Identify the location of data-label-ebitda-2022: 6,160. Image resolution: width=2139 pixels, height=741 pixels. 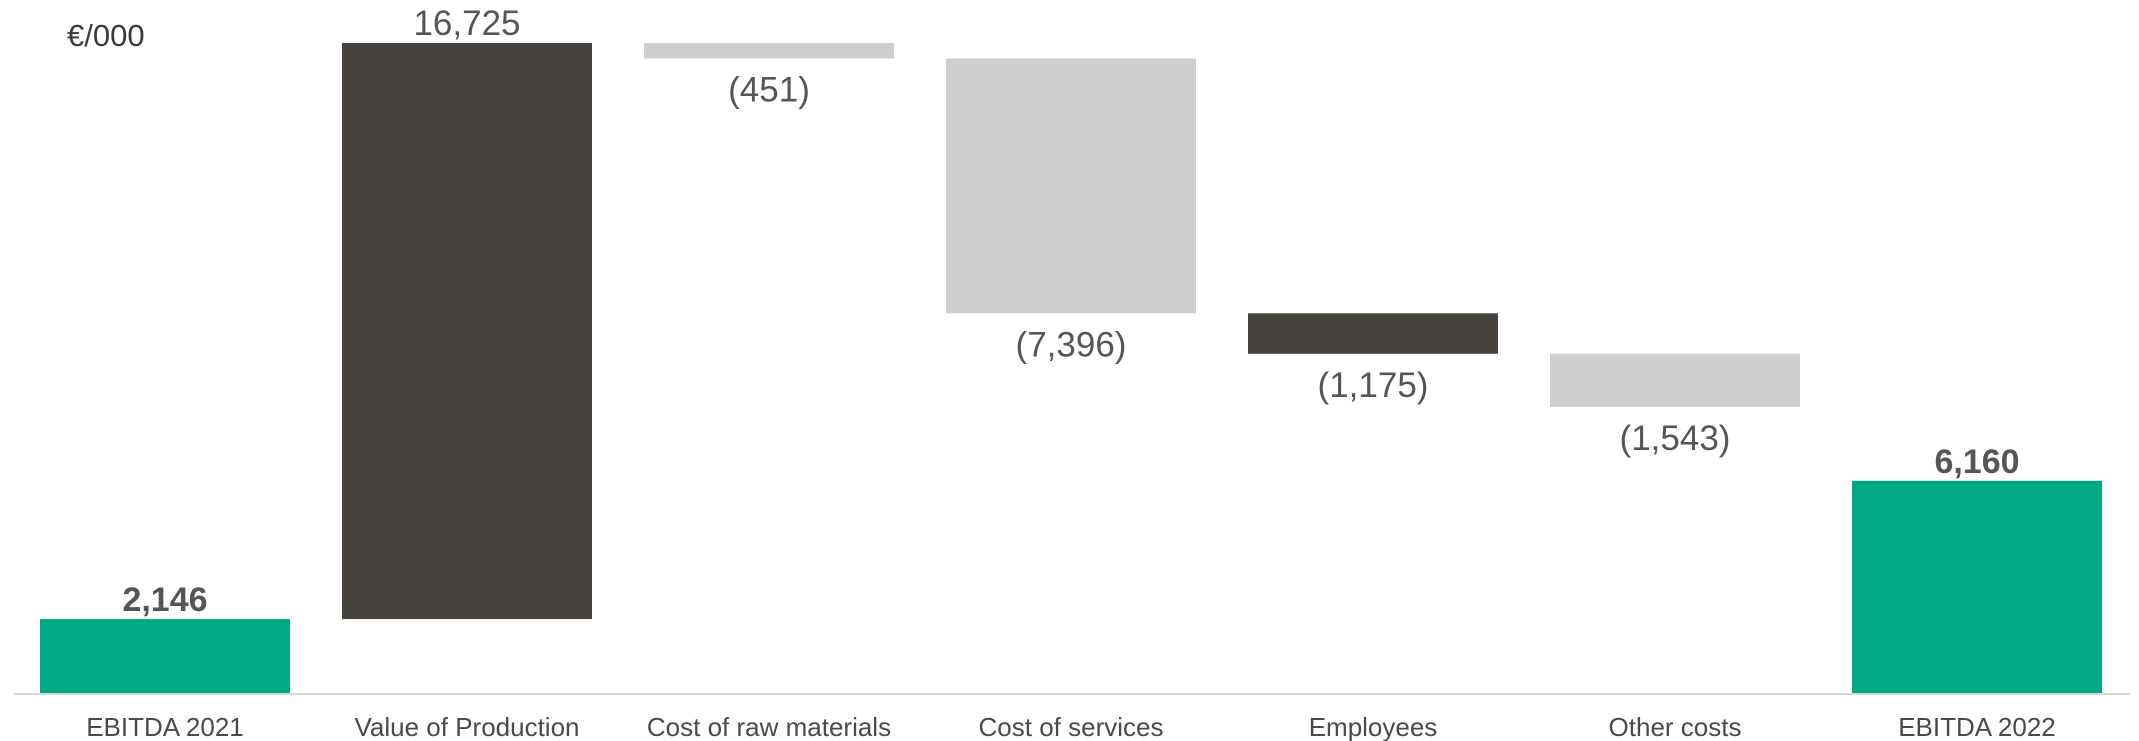
(1976, 462).